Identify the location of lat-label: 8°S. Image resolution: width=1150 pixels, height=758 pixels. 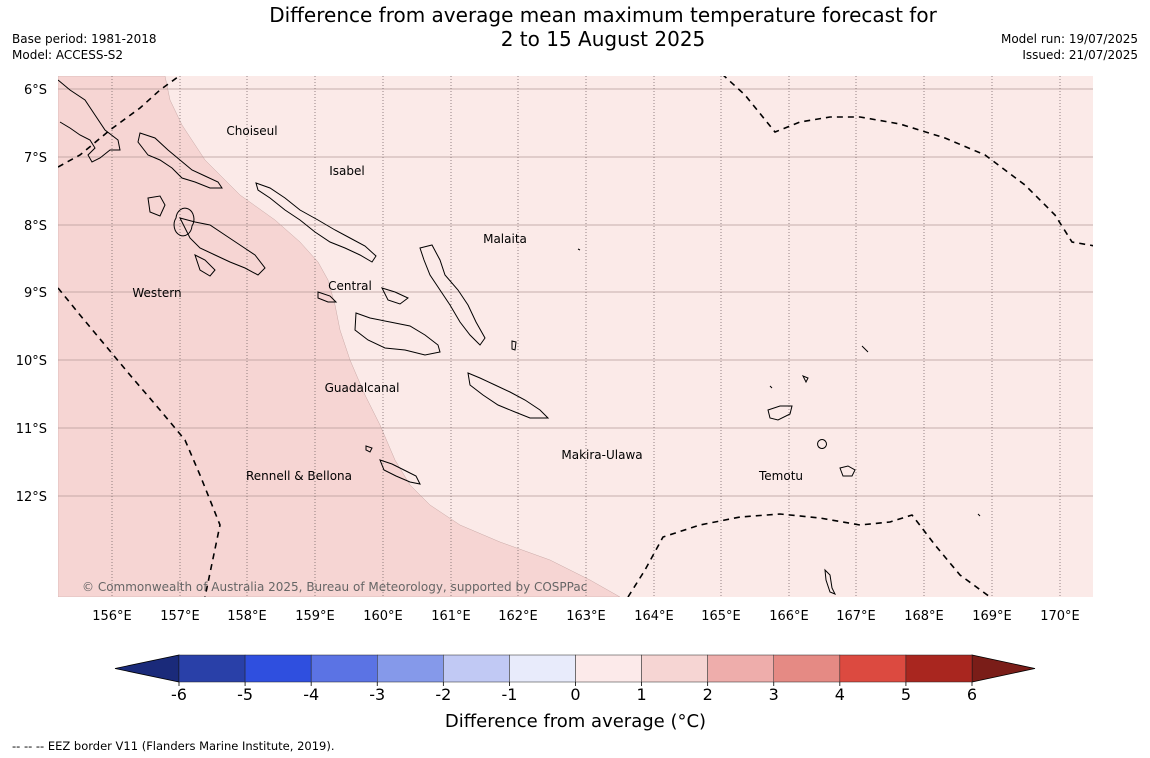
(35, 226).